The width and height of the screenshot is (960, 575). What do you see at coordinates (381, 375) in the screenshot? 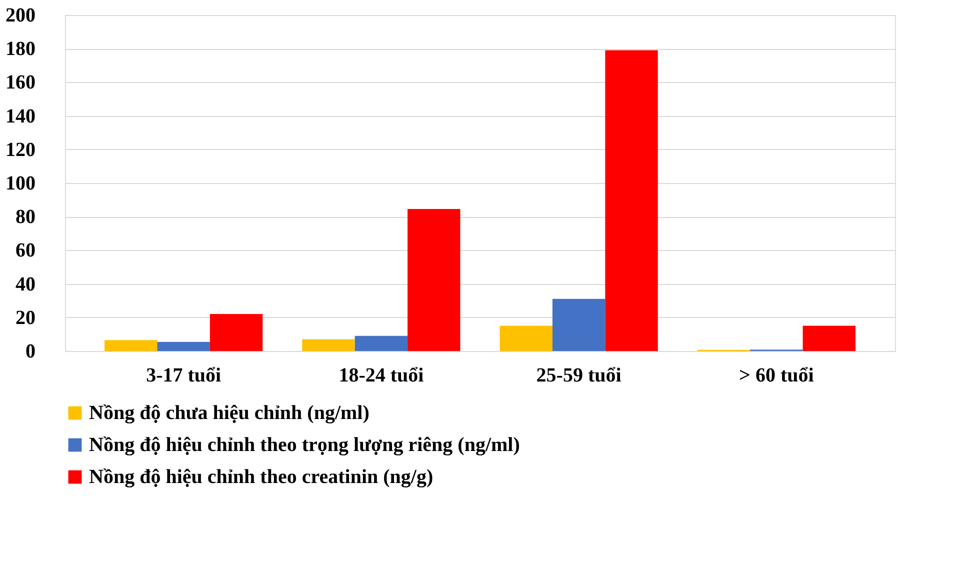
I see `x-tick-label: 18-24 tuổi` at bounding box center [381, 375].